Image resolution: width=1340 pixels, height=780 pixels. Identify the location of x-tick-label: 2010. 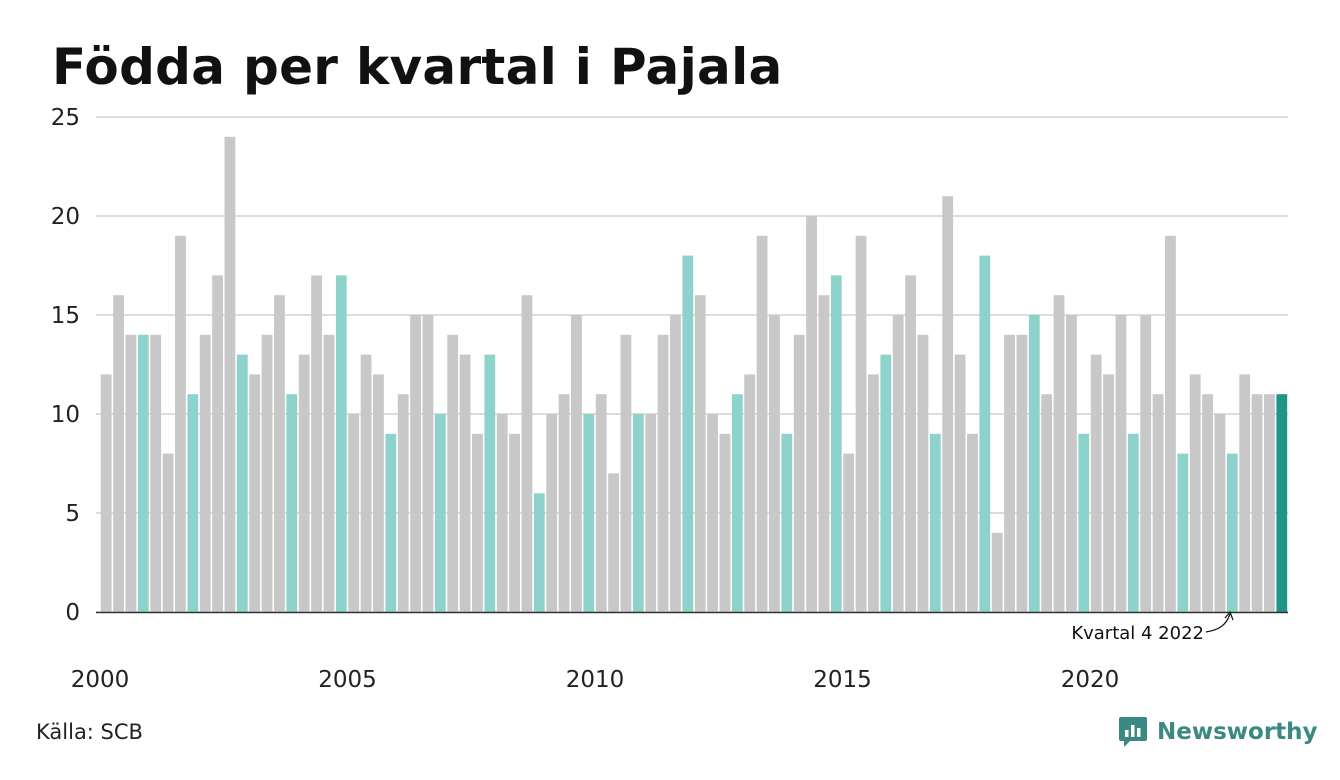
(595, 680).